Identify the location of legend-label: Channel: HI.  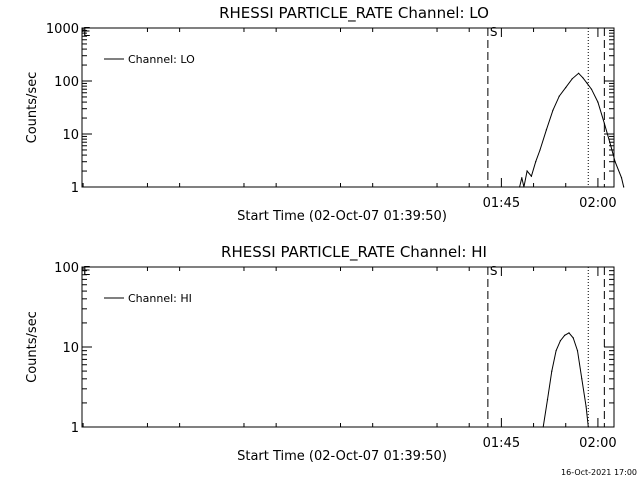
(160, 298).